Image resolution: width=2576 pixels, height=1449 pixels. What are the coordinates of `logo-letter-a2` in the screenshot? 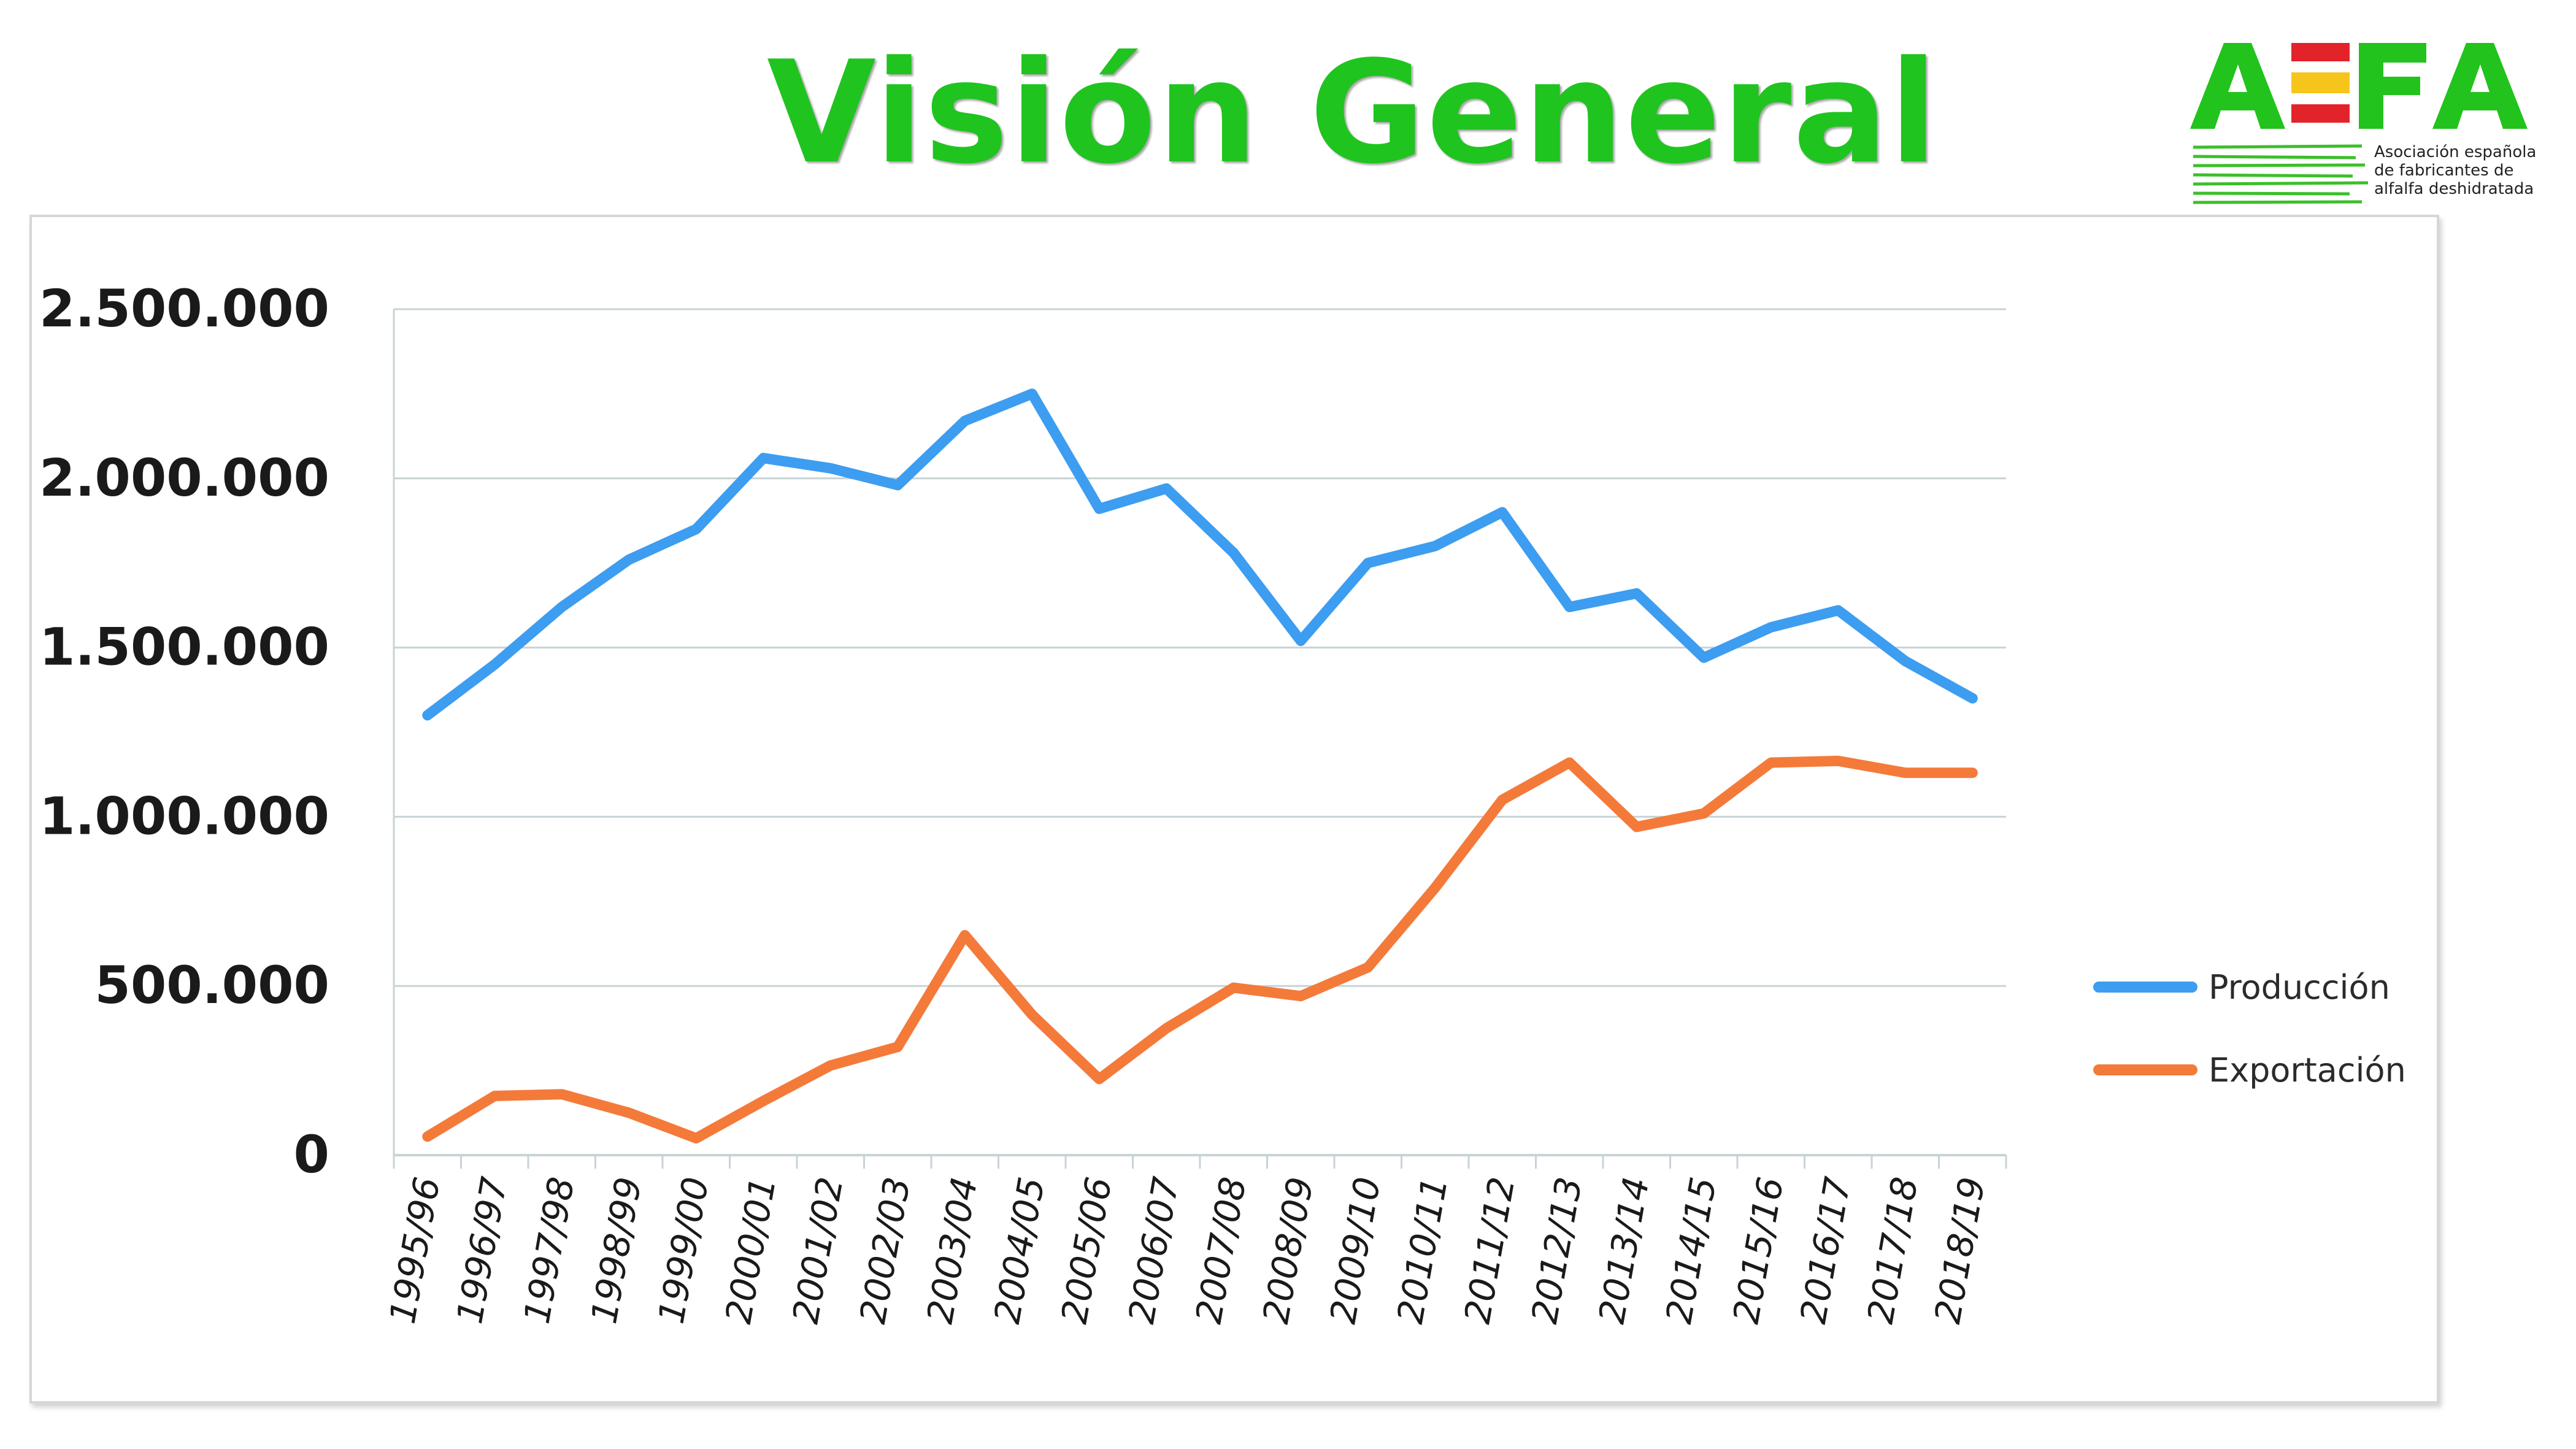 It's located at (2480, 86).